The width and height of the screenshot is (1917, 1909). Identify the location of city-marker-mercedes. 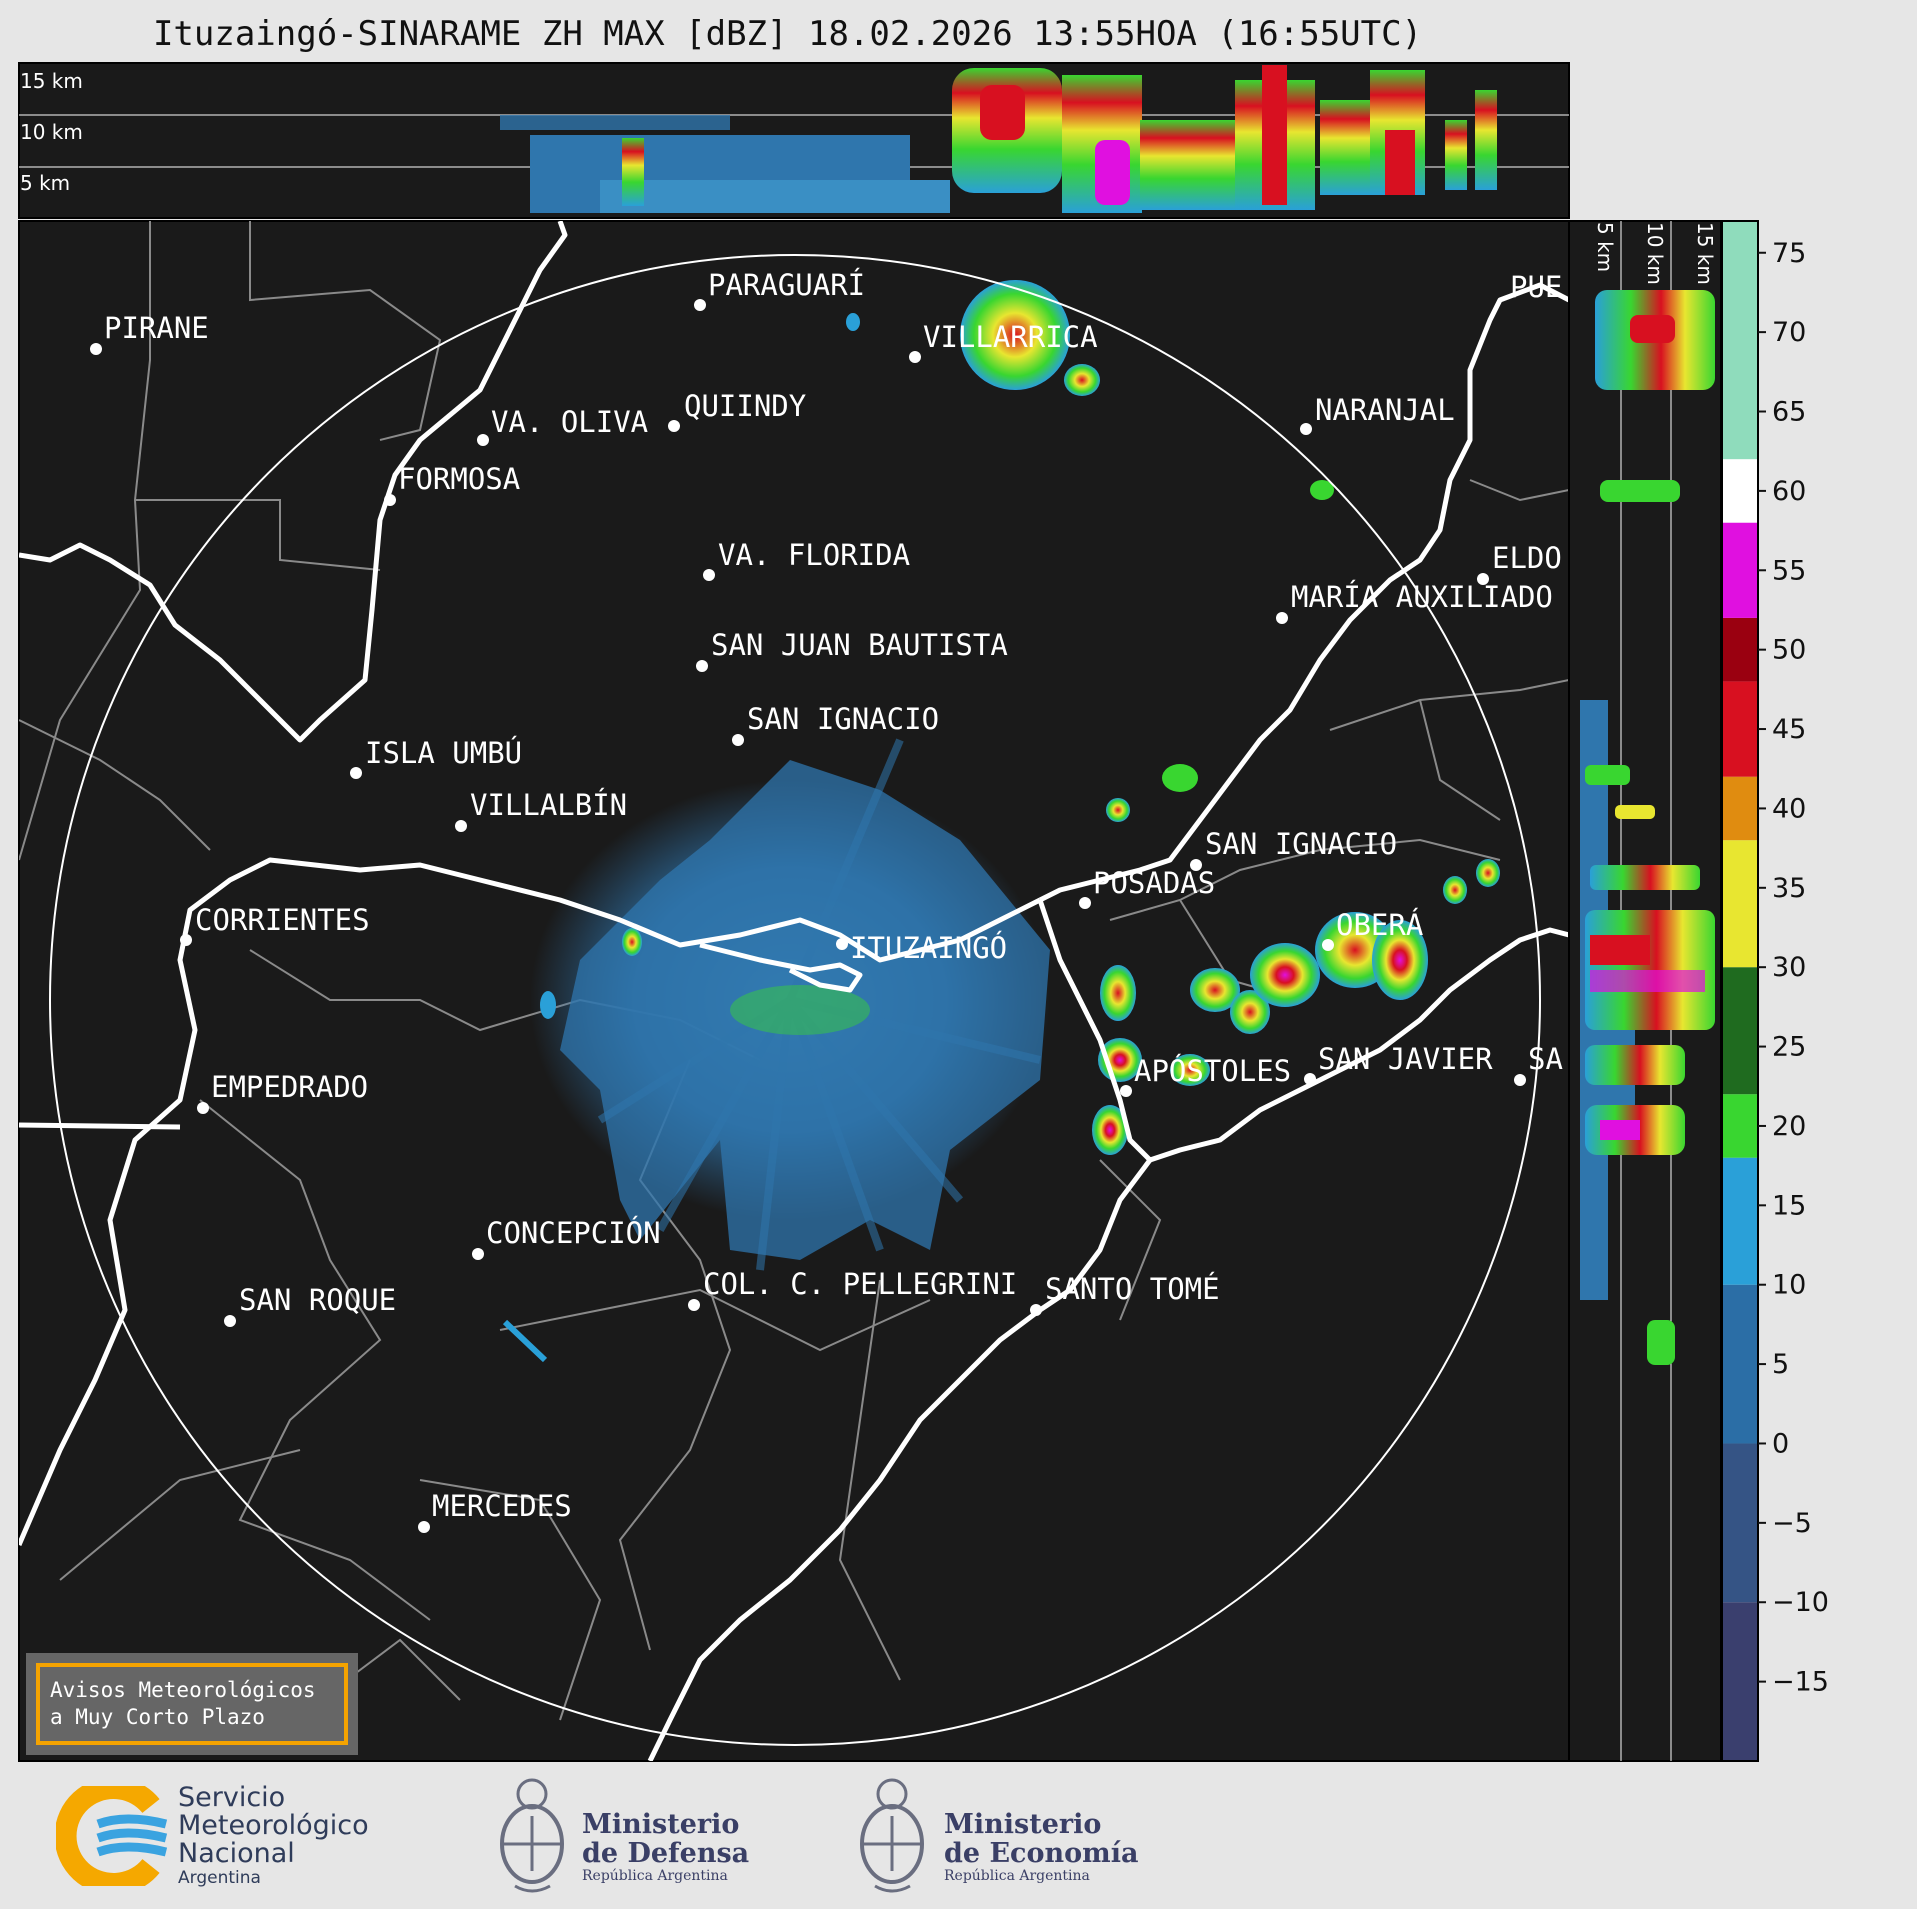
(424, 1527).